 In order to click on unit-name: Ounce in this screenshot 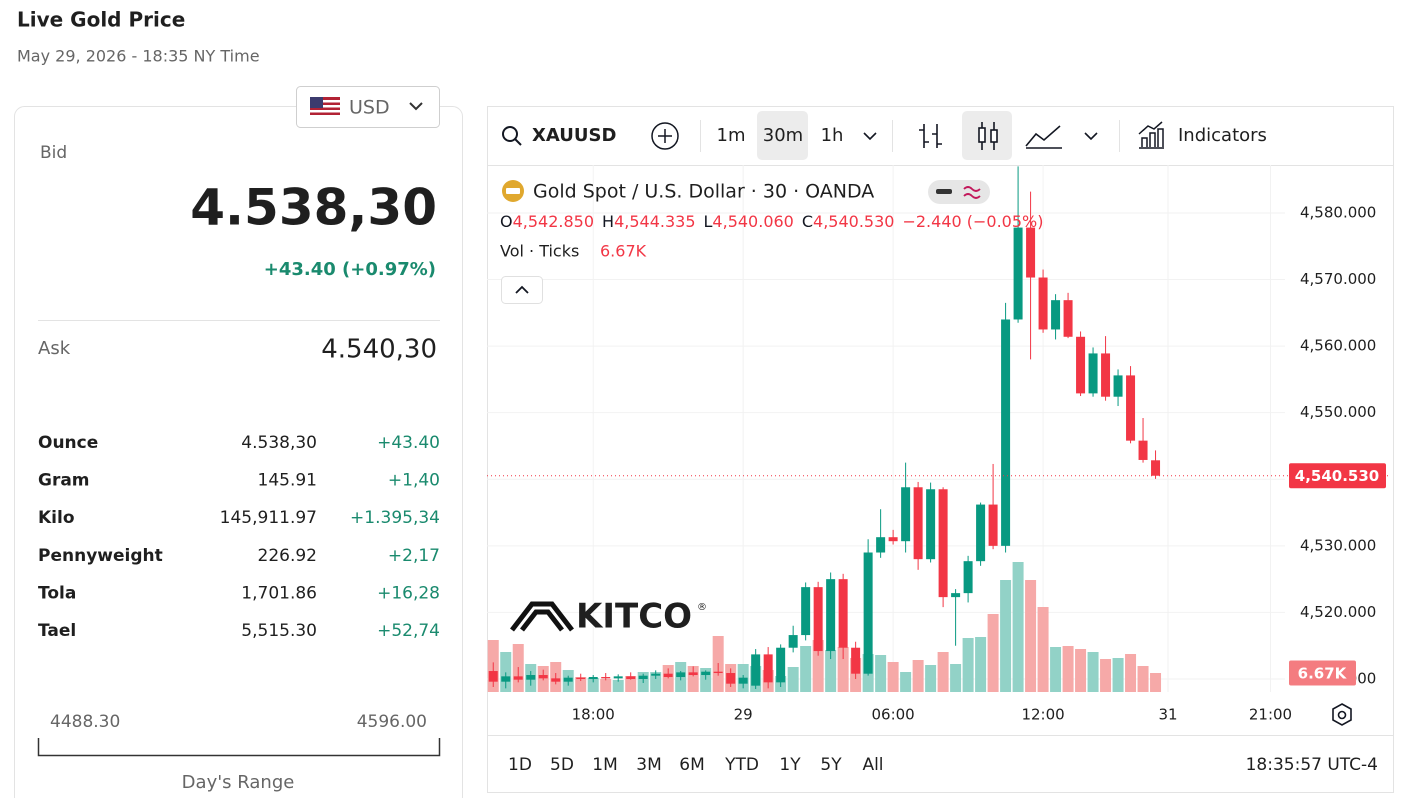, I will do `click(68, 443)`.